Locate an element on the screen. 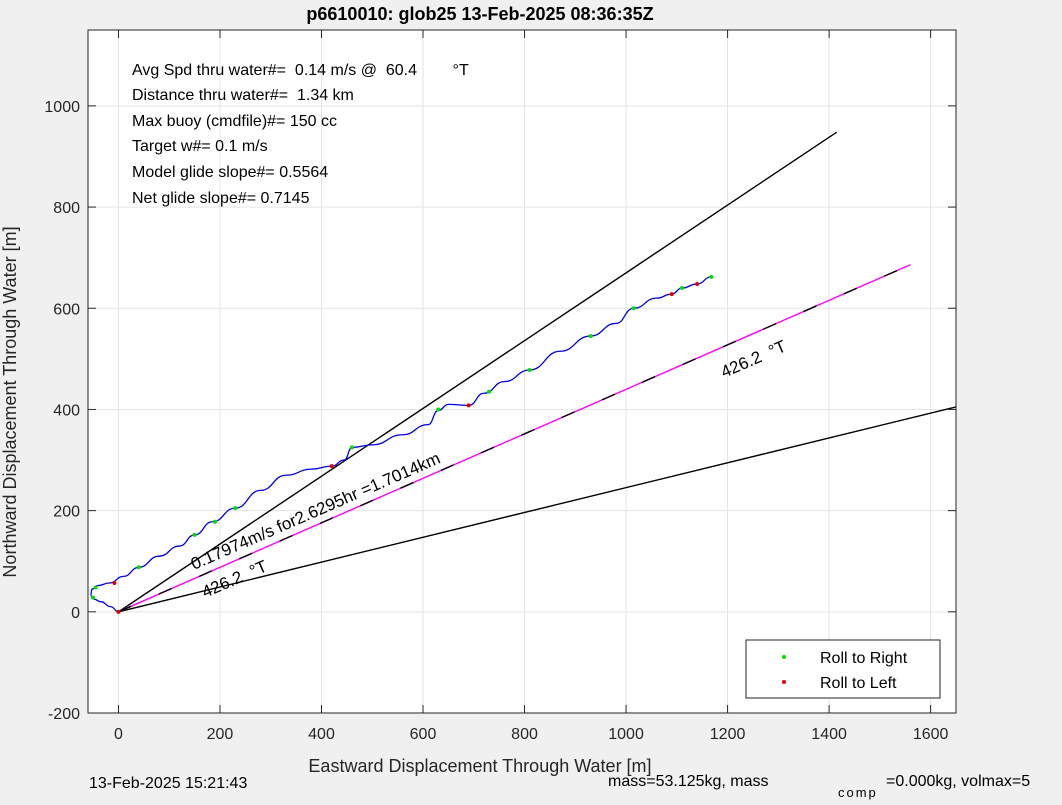  legend-label-roll-right: Roll to Right is located at coordinates (864, 658).